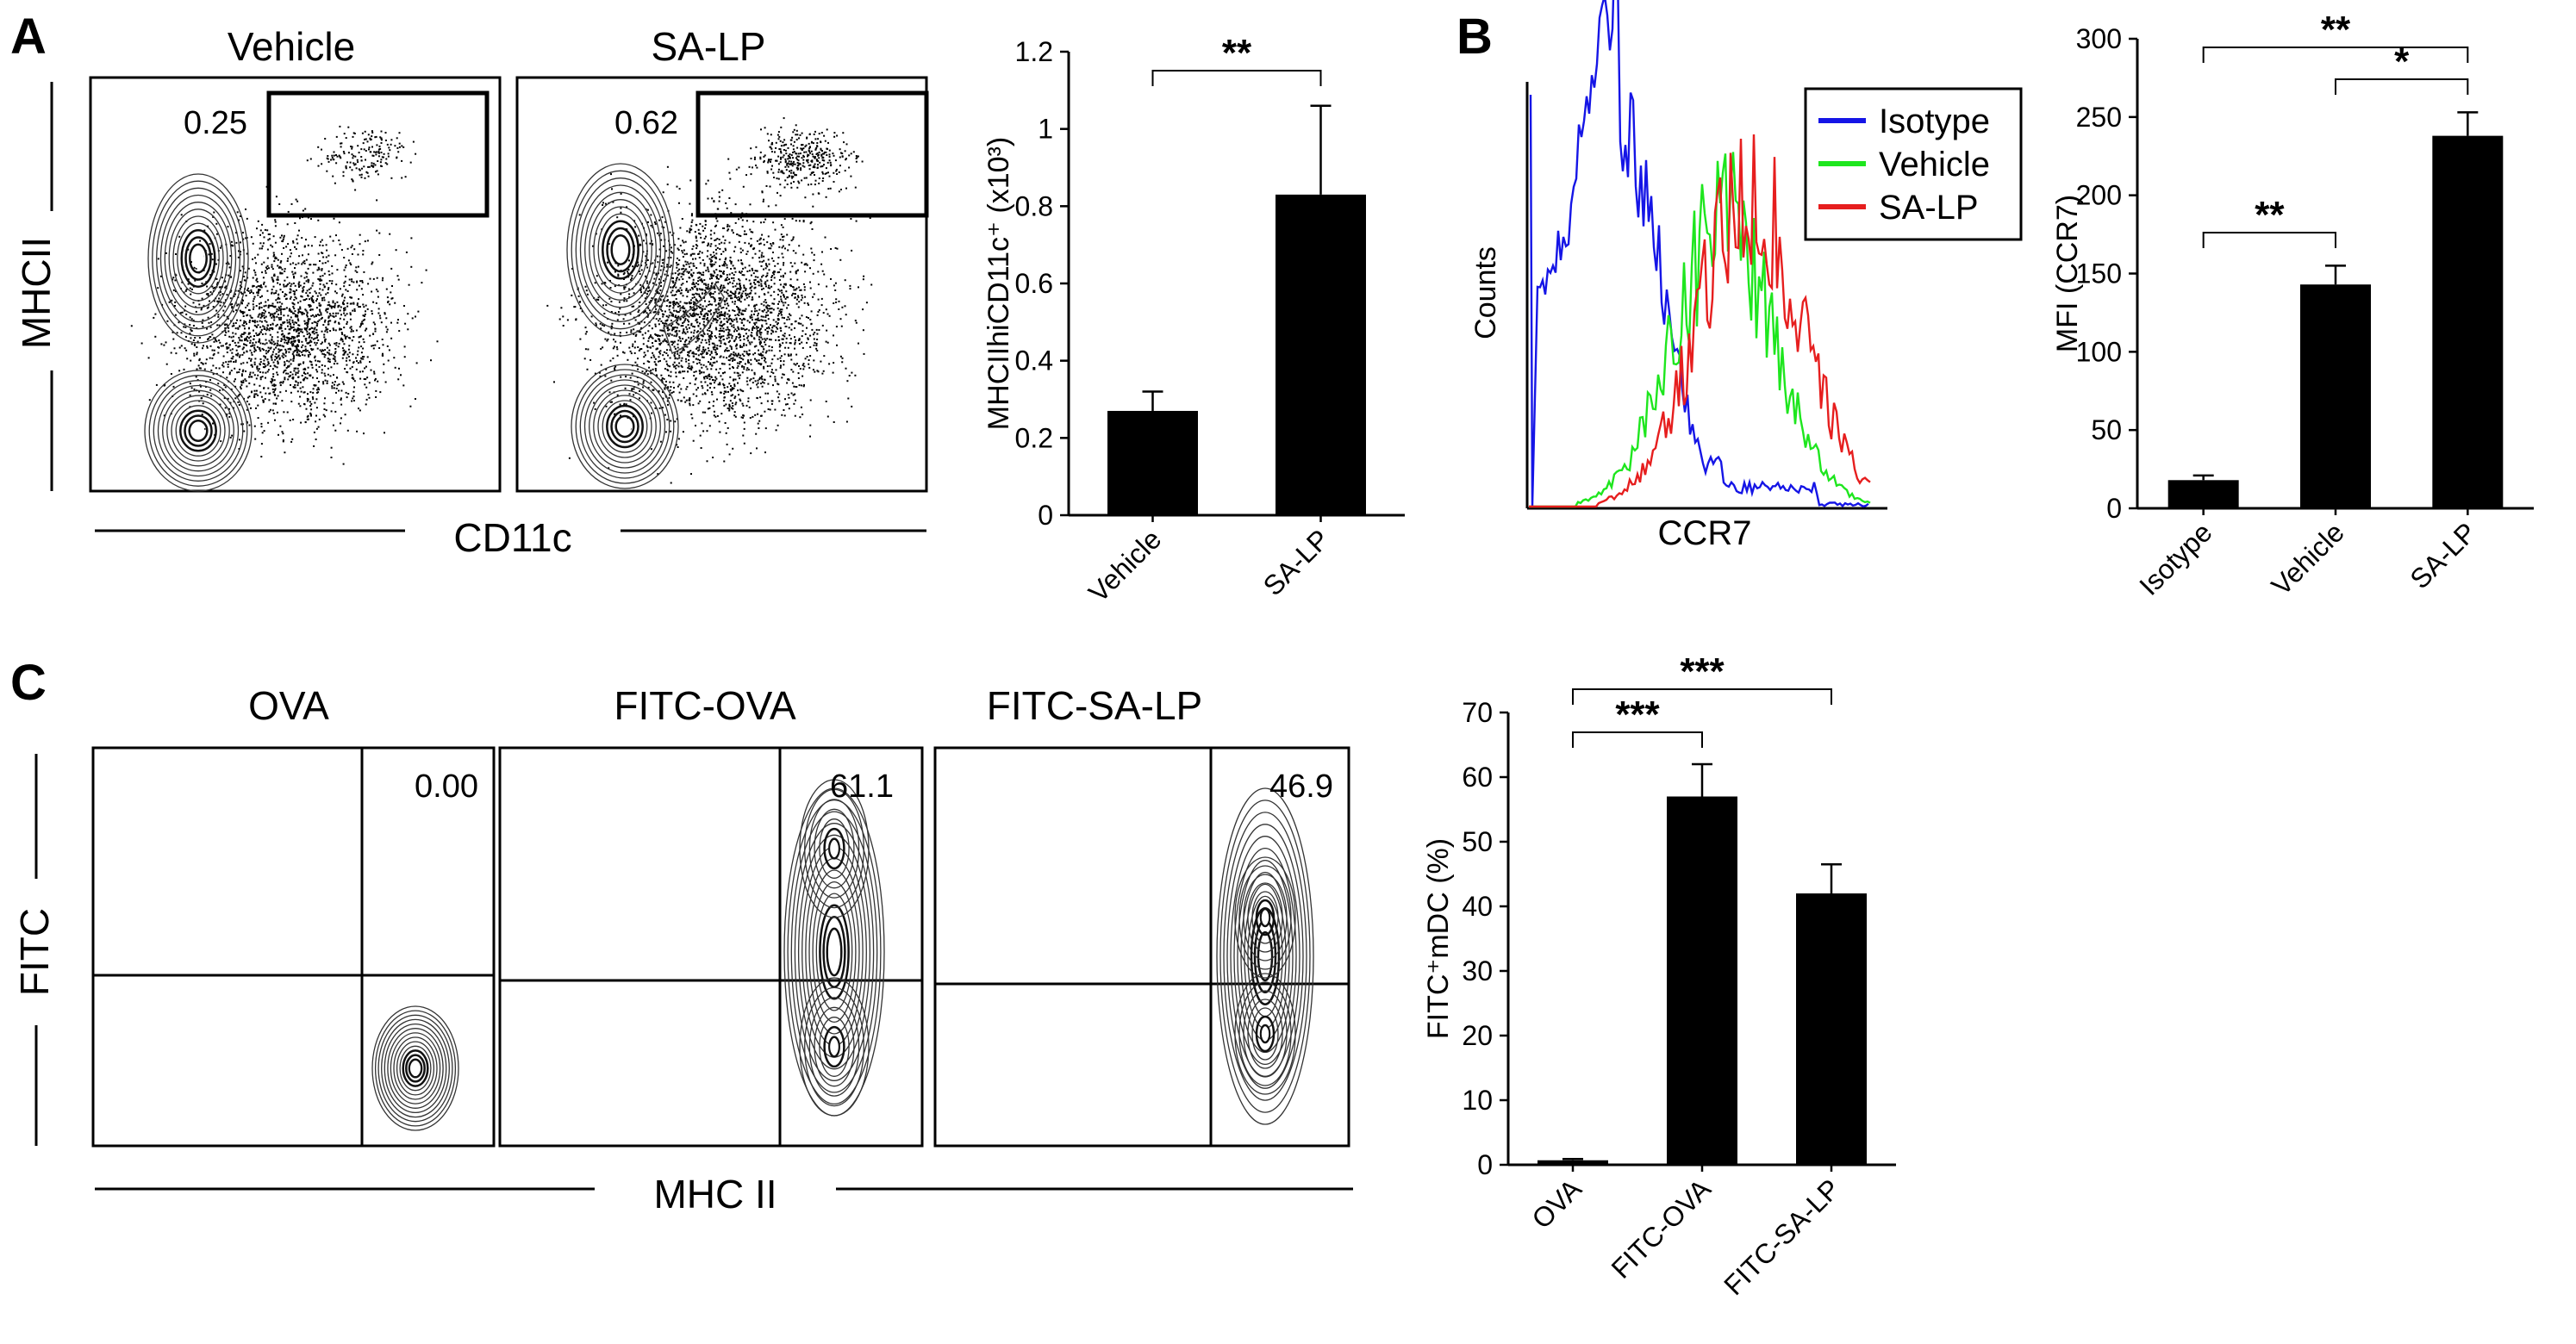 This screenshot has height=1344, width=2576. I want to click on y-tick-label: 100, so click(2099, 352).